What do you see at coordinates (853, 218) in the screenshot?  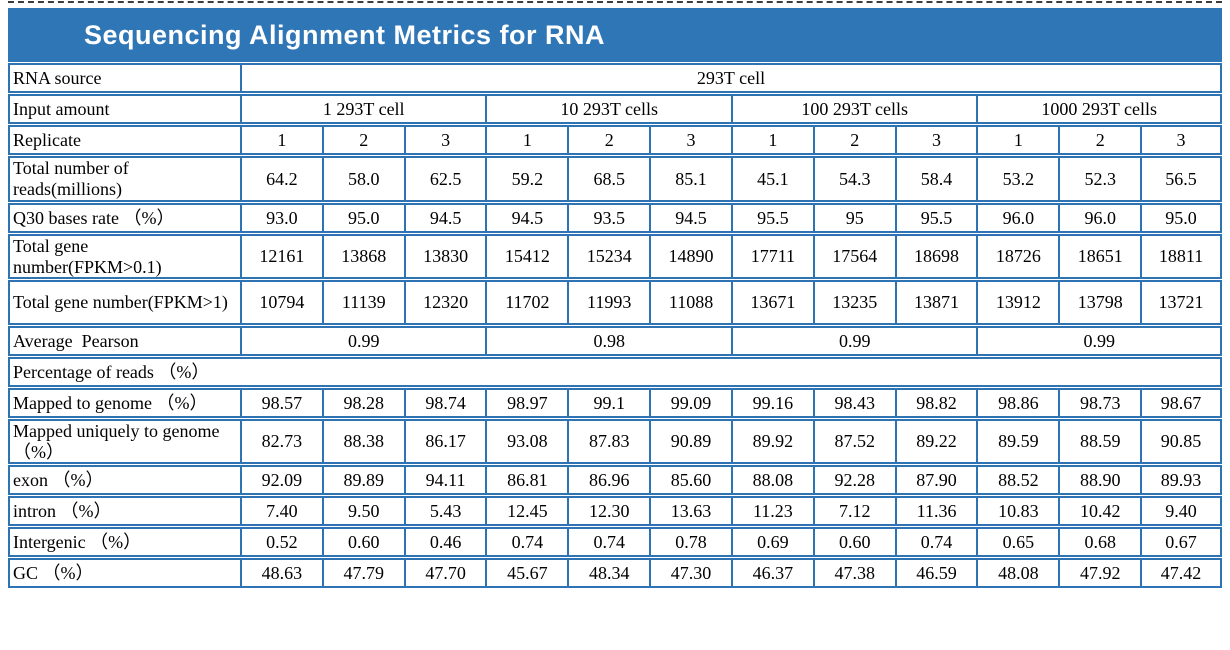 I see `value-cell: 95` at bounding box center [853, 218].